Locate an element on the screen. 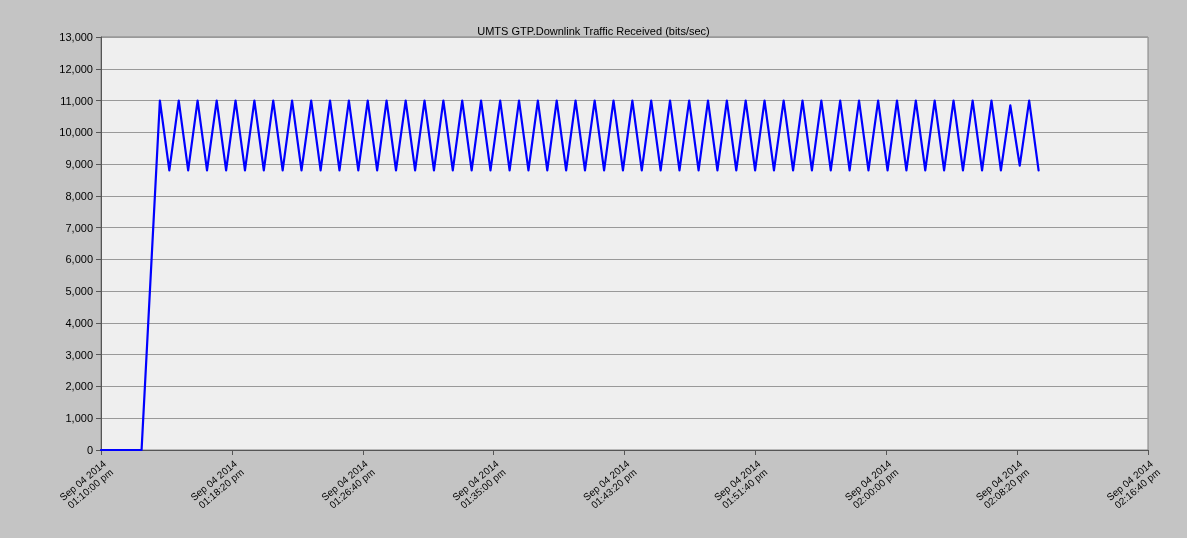  y-tick-label: 1,000 is located at coordinates (79, 418).